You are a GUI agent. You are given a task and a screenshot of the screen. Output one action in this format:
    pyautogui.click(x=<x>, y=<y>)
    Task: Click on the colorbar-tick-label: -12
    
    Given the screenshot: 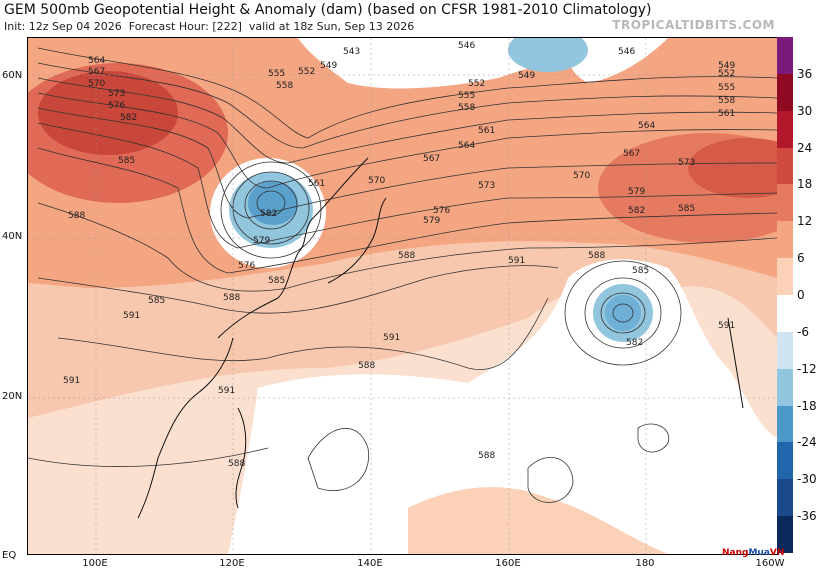 What is the action you would take?
    pyautogui.click(x=807, y=368)
    